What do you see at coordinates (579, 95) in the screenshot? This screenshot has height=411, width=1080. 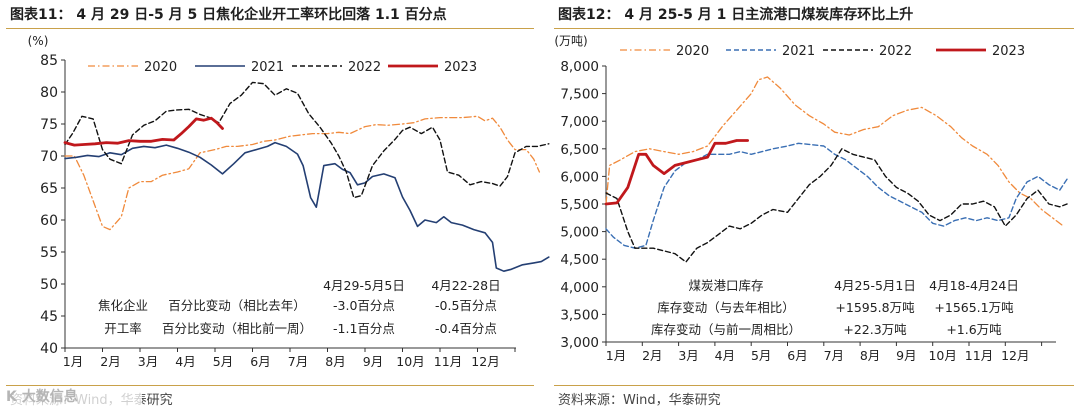 I see `y-tick-label: 7,500` at bounding box center [579, 95].